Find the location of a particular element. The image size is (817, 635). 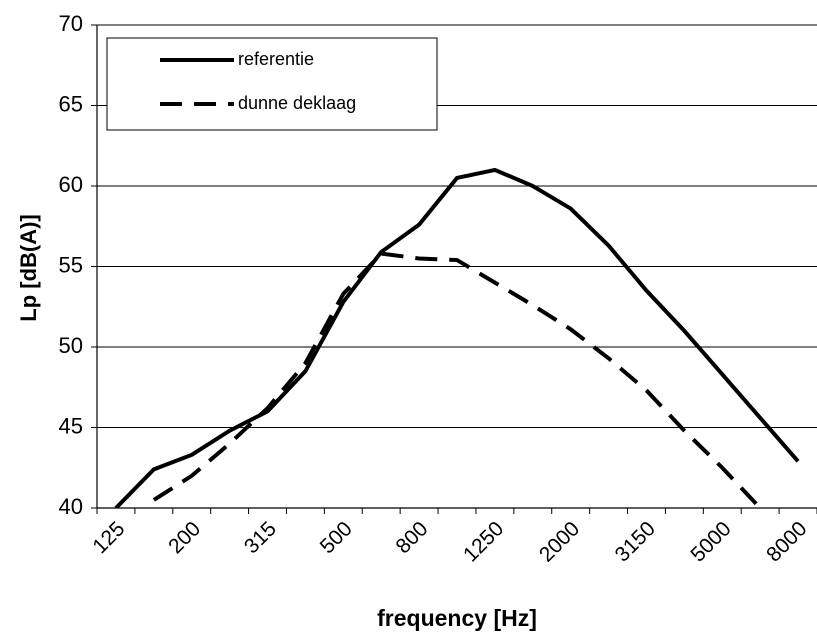

y-tick-label: 65 is located at coordinates (71, 103).